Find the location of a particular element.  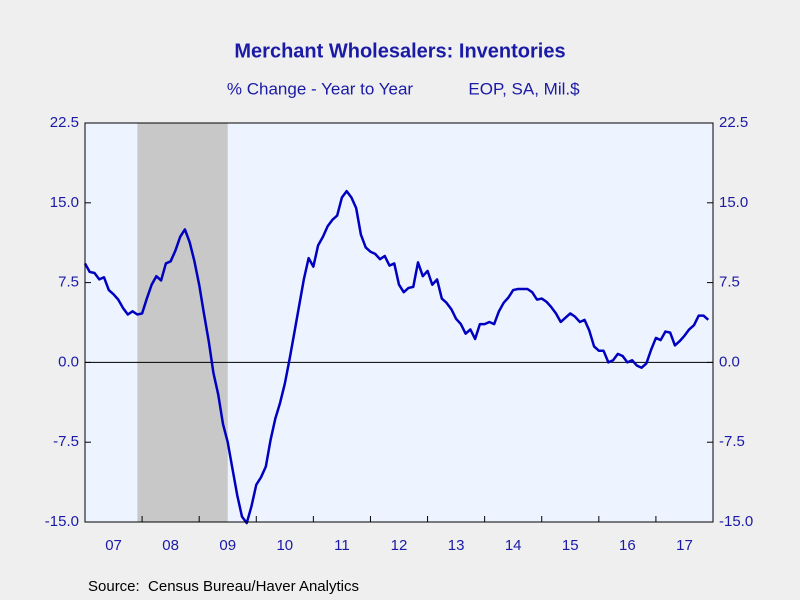

y-tick-label: 15.0 is located at coordinates (64, 202).